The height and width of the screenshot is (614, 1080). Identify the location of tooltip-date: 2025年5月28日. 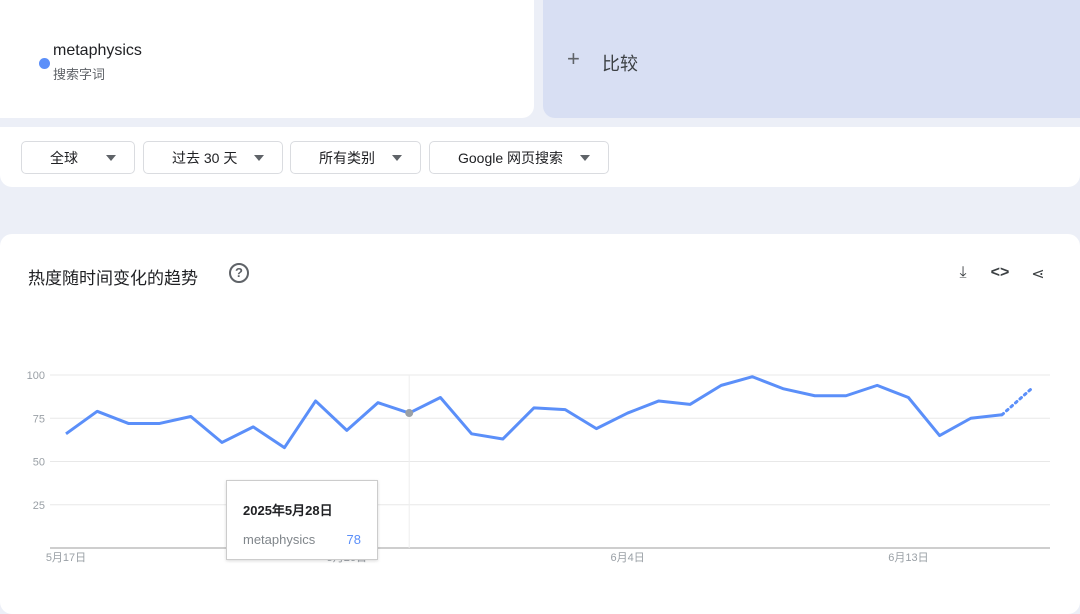
(288, 510).